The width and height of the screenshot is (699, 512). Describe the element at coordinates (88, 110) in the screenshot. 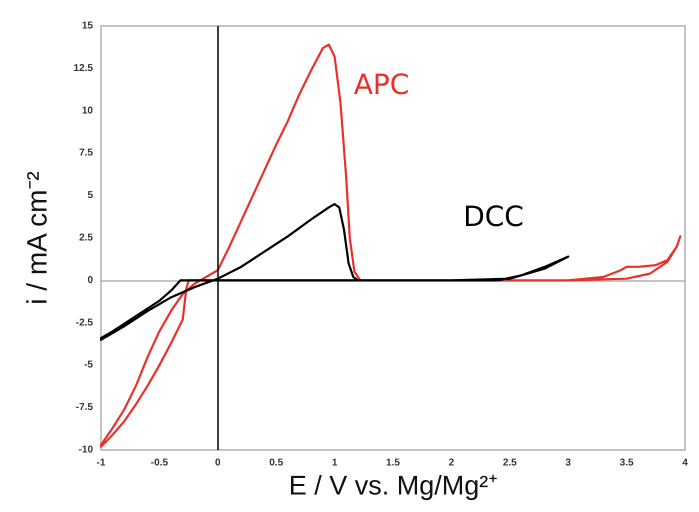

I see `y-tick-label: 10` at that location.